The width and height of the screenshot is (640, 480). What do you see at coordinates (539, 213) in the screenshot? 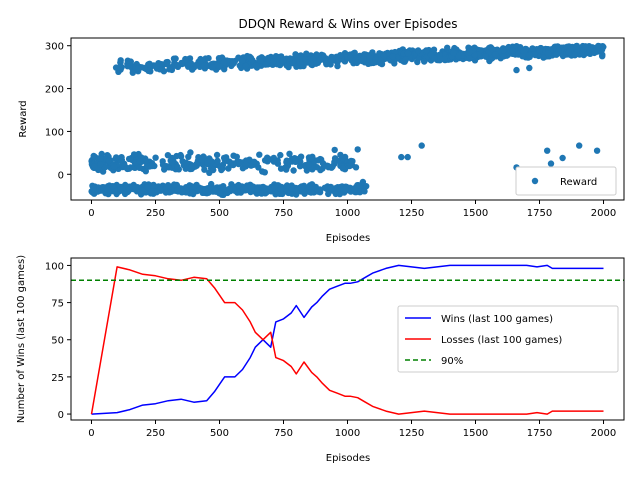
I see `reward-x-tick-label: 1750` at bounding box center [539, 213].